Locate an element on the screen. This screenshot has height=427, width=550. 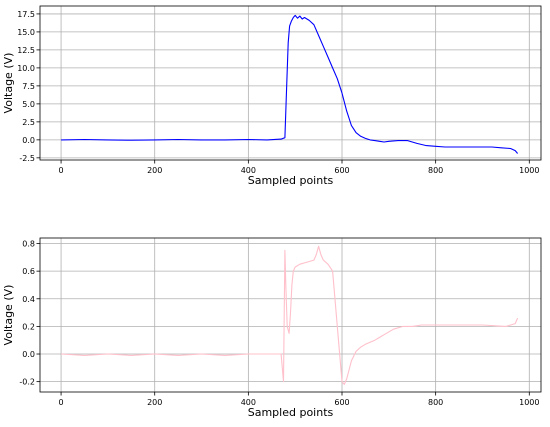
y-tick-label: 7.5 is located at coordinates (28, 86).